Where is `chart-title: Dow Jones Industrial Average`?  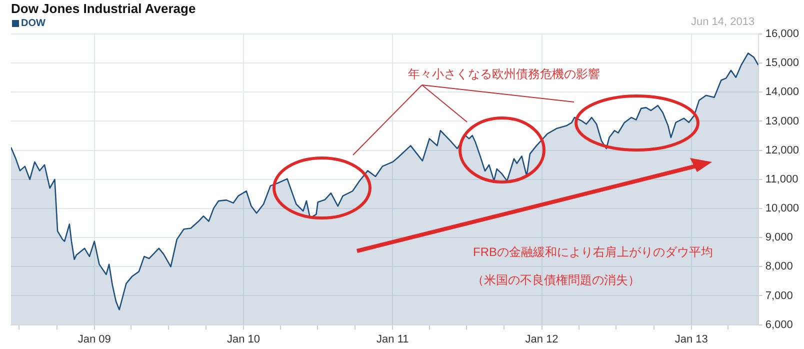 chart-title: Dow Jones Industrial Average is located at coordinates (103, 8).